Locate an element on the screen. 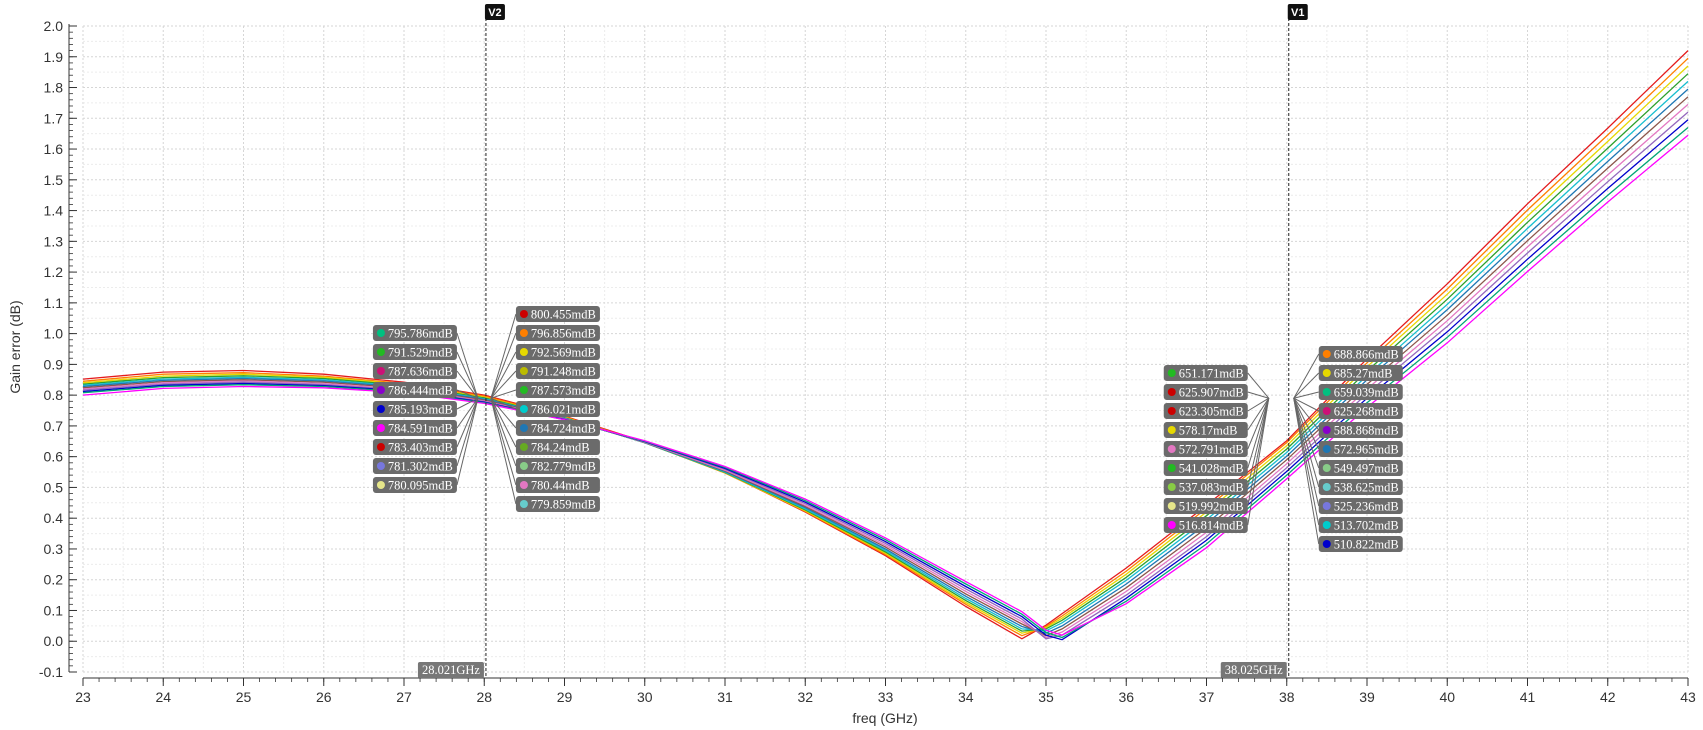 This screenshot has width=1703, height=730. x-tick-label: 42 is located at coordinates (1608, 697).